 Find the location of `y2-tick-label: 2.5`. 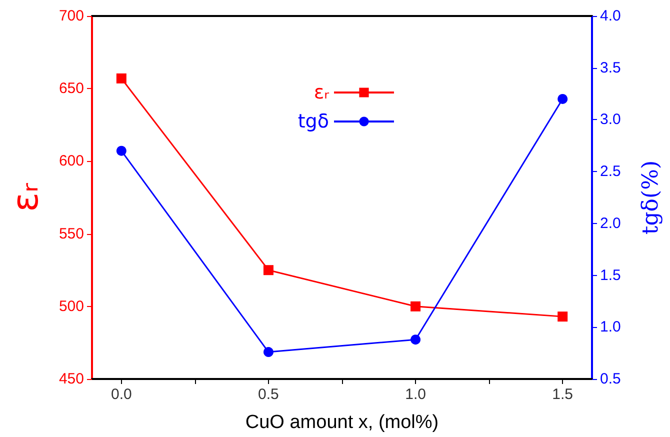

y2-tick-label: 2.5 is located at coordinates (610, 171).